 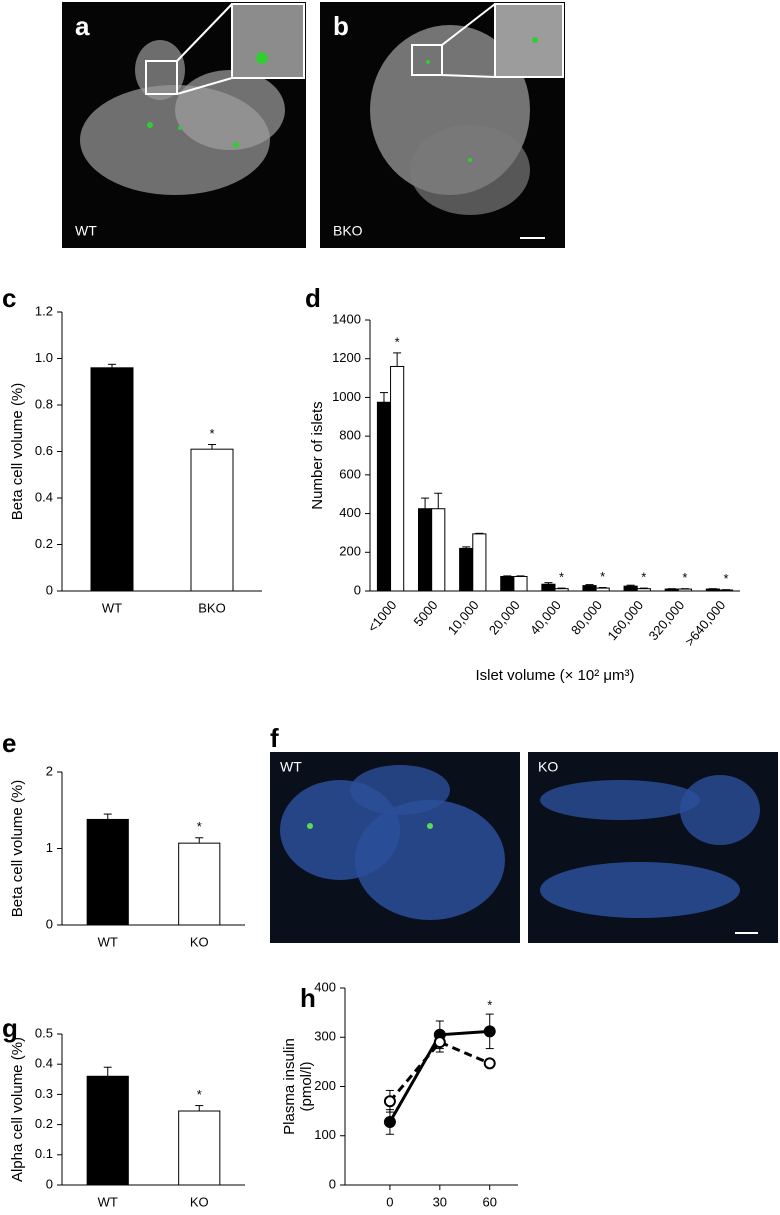 I want to click on y-tick-label: 1200, so click(x=346, y=357).